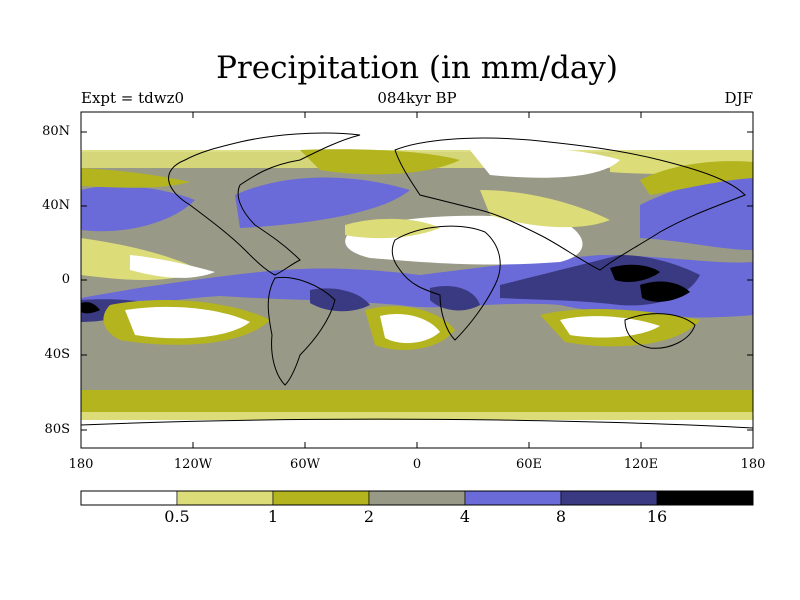  Describe the element at coordinates (56, 131) in the screenshot. I see `lat-label-80n: 80N` at that location.